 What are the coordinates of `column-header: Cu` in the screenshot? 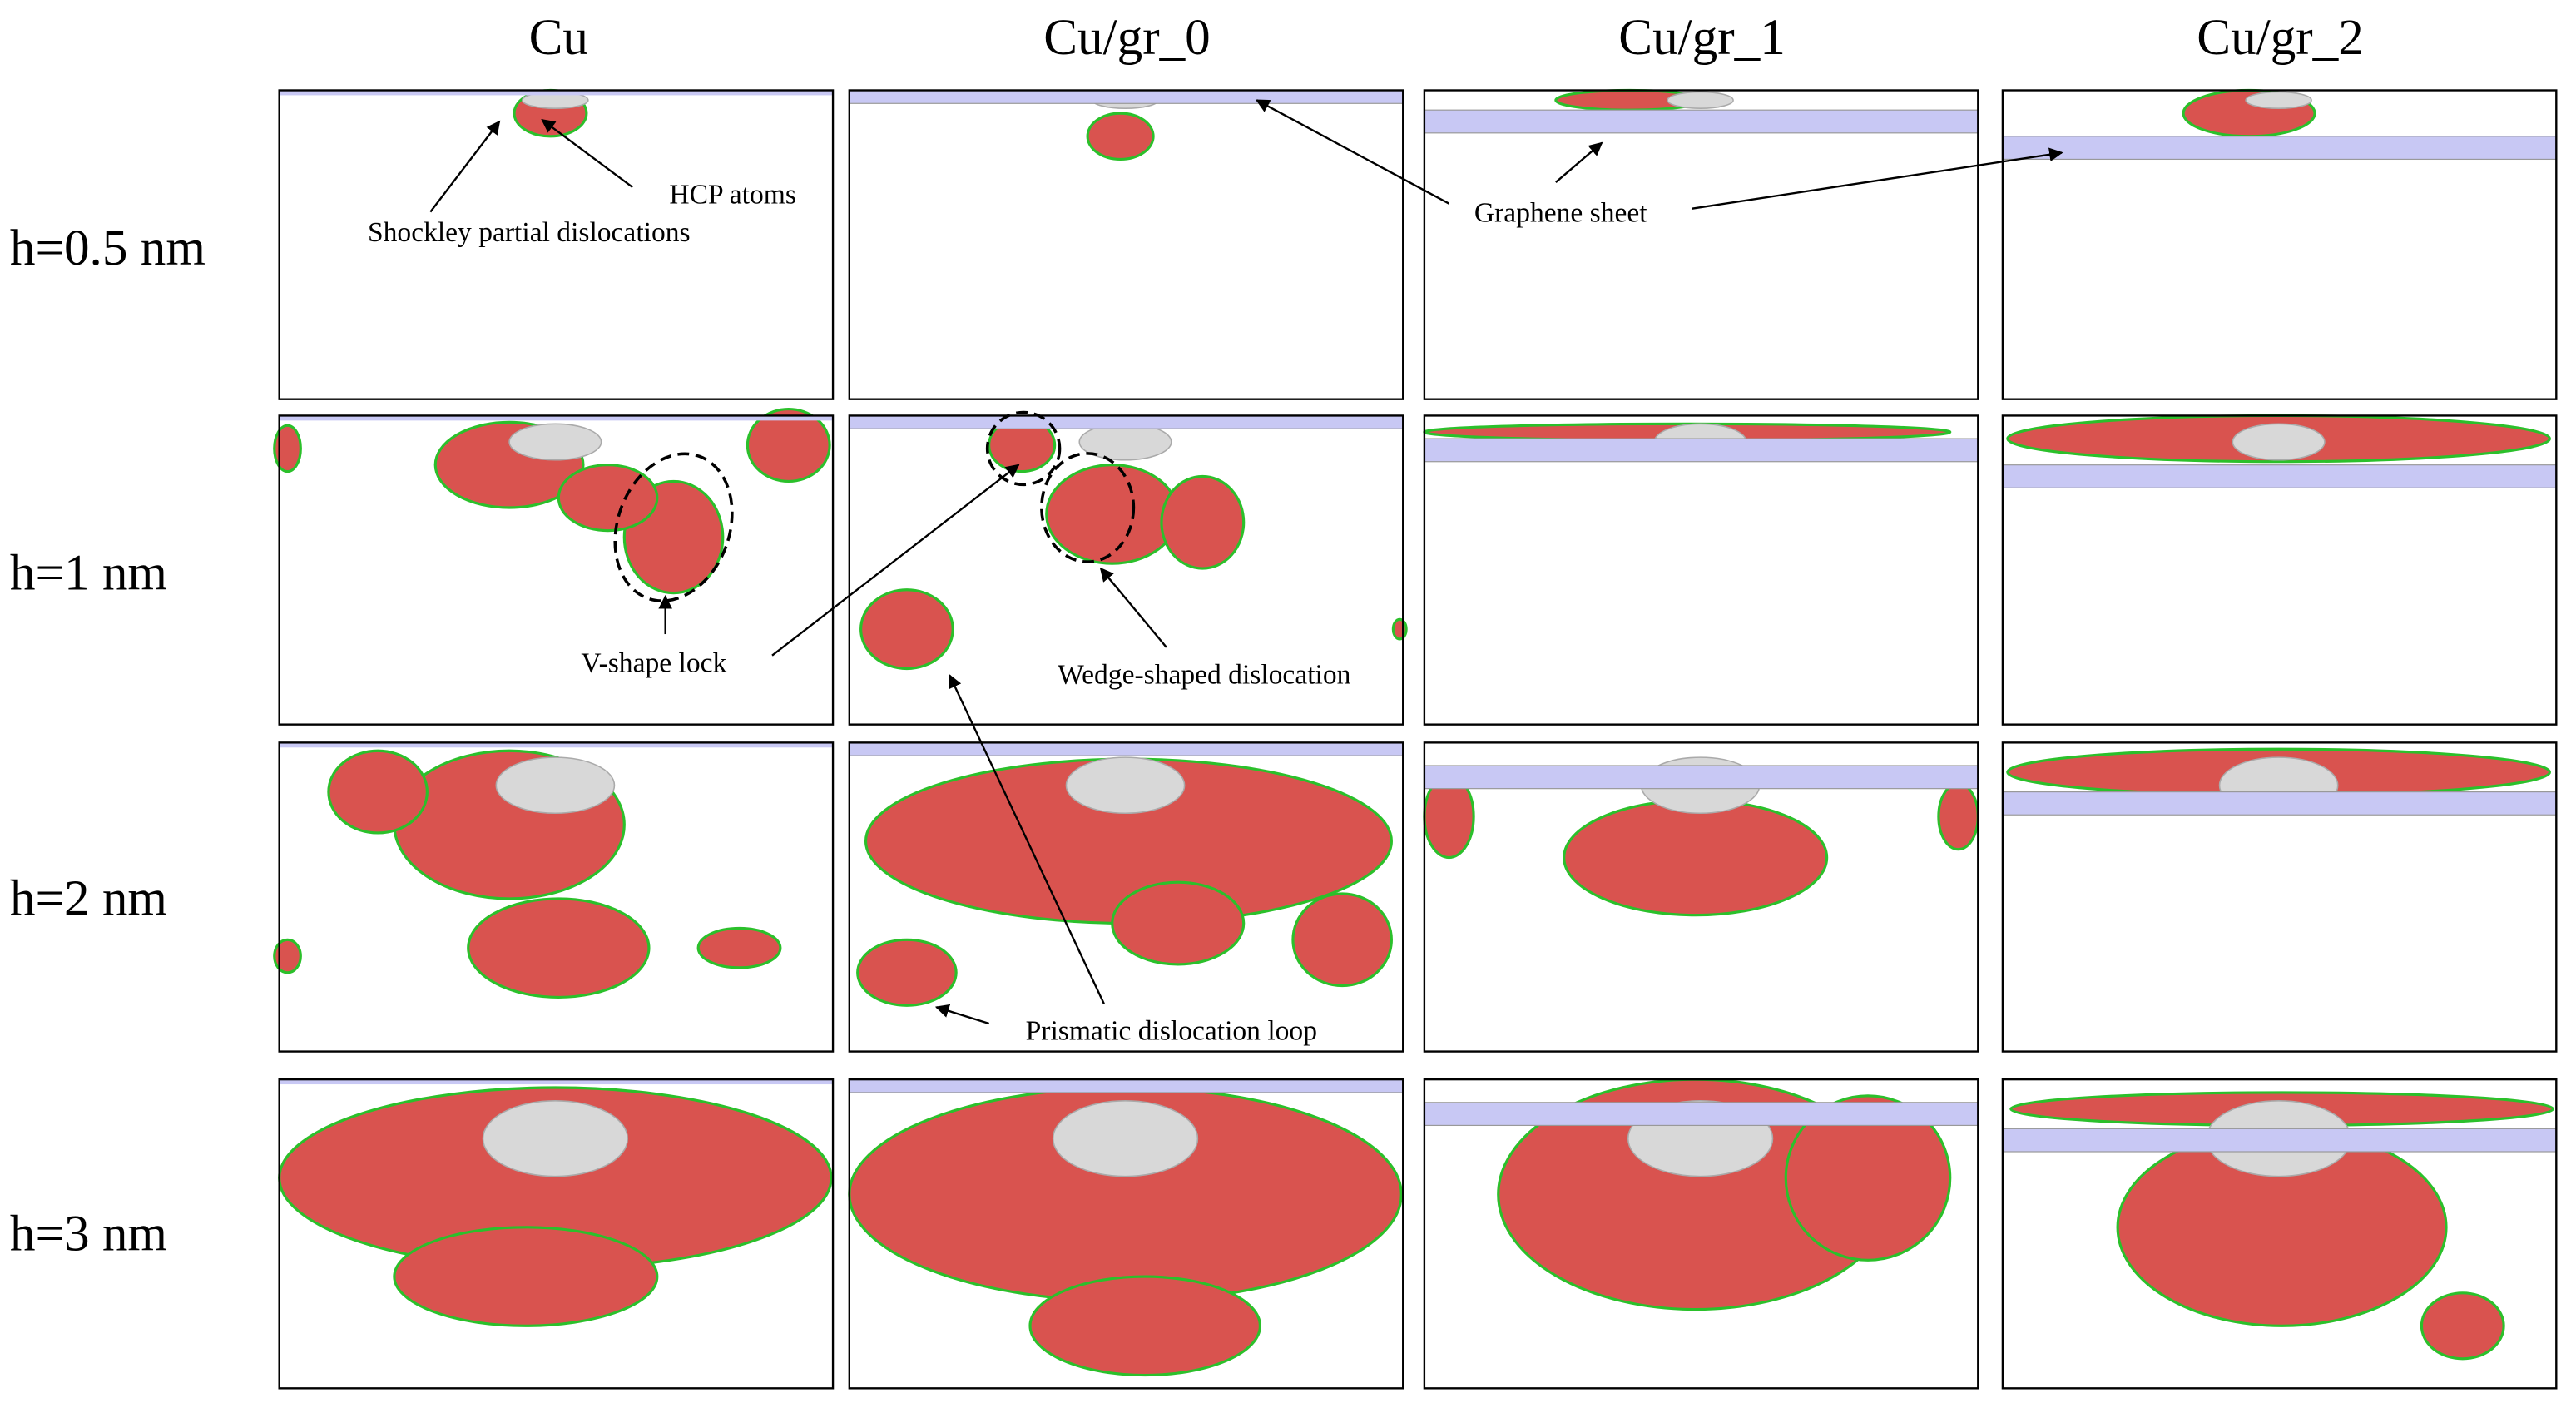 It's located at (558, 37).